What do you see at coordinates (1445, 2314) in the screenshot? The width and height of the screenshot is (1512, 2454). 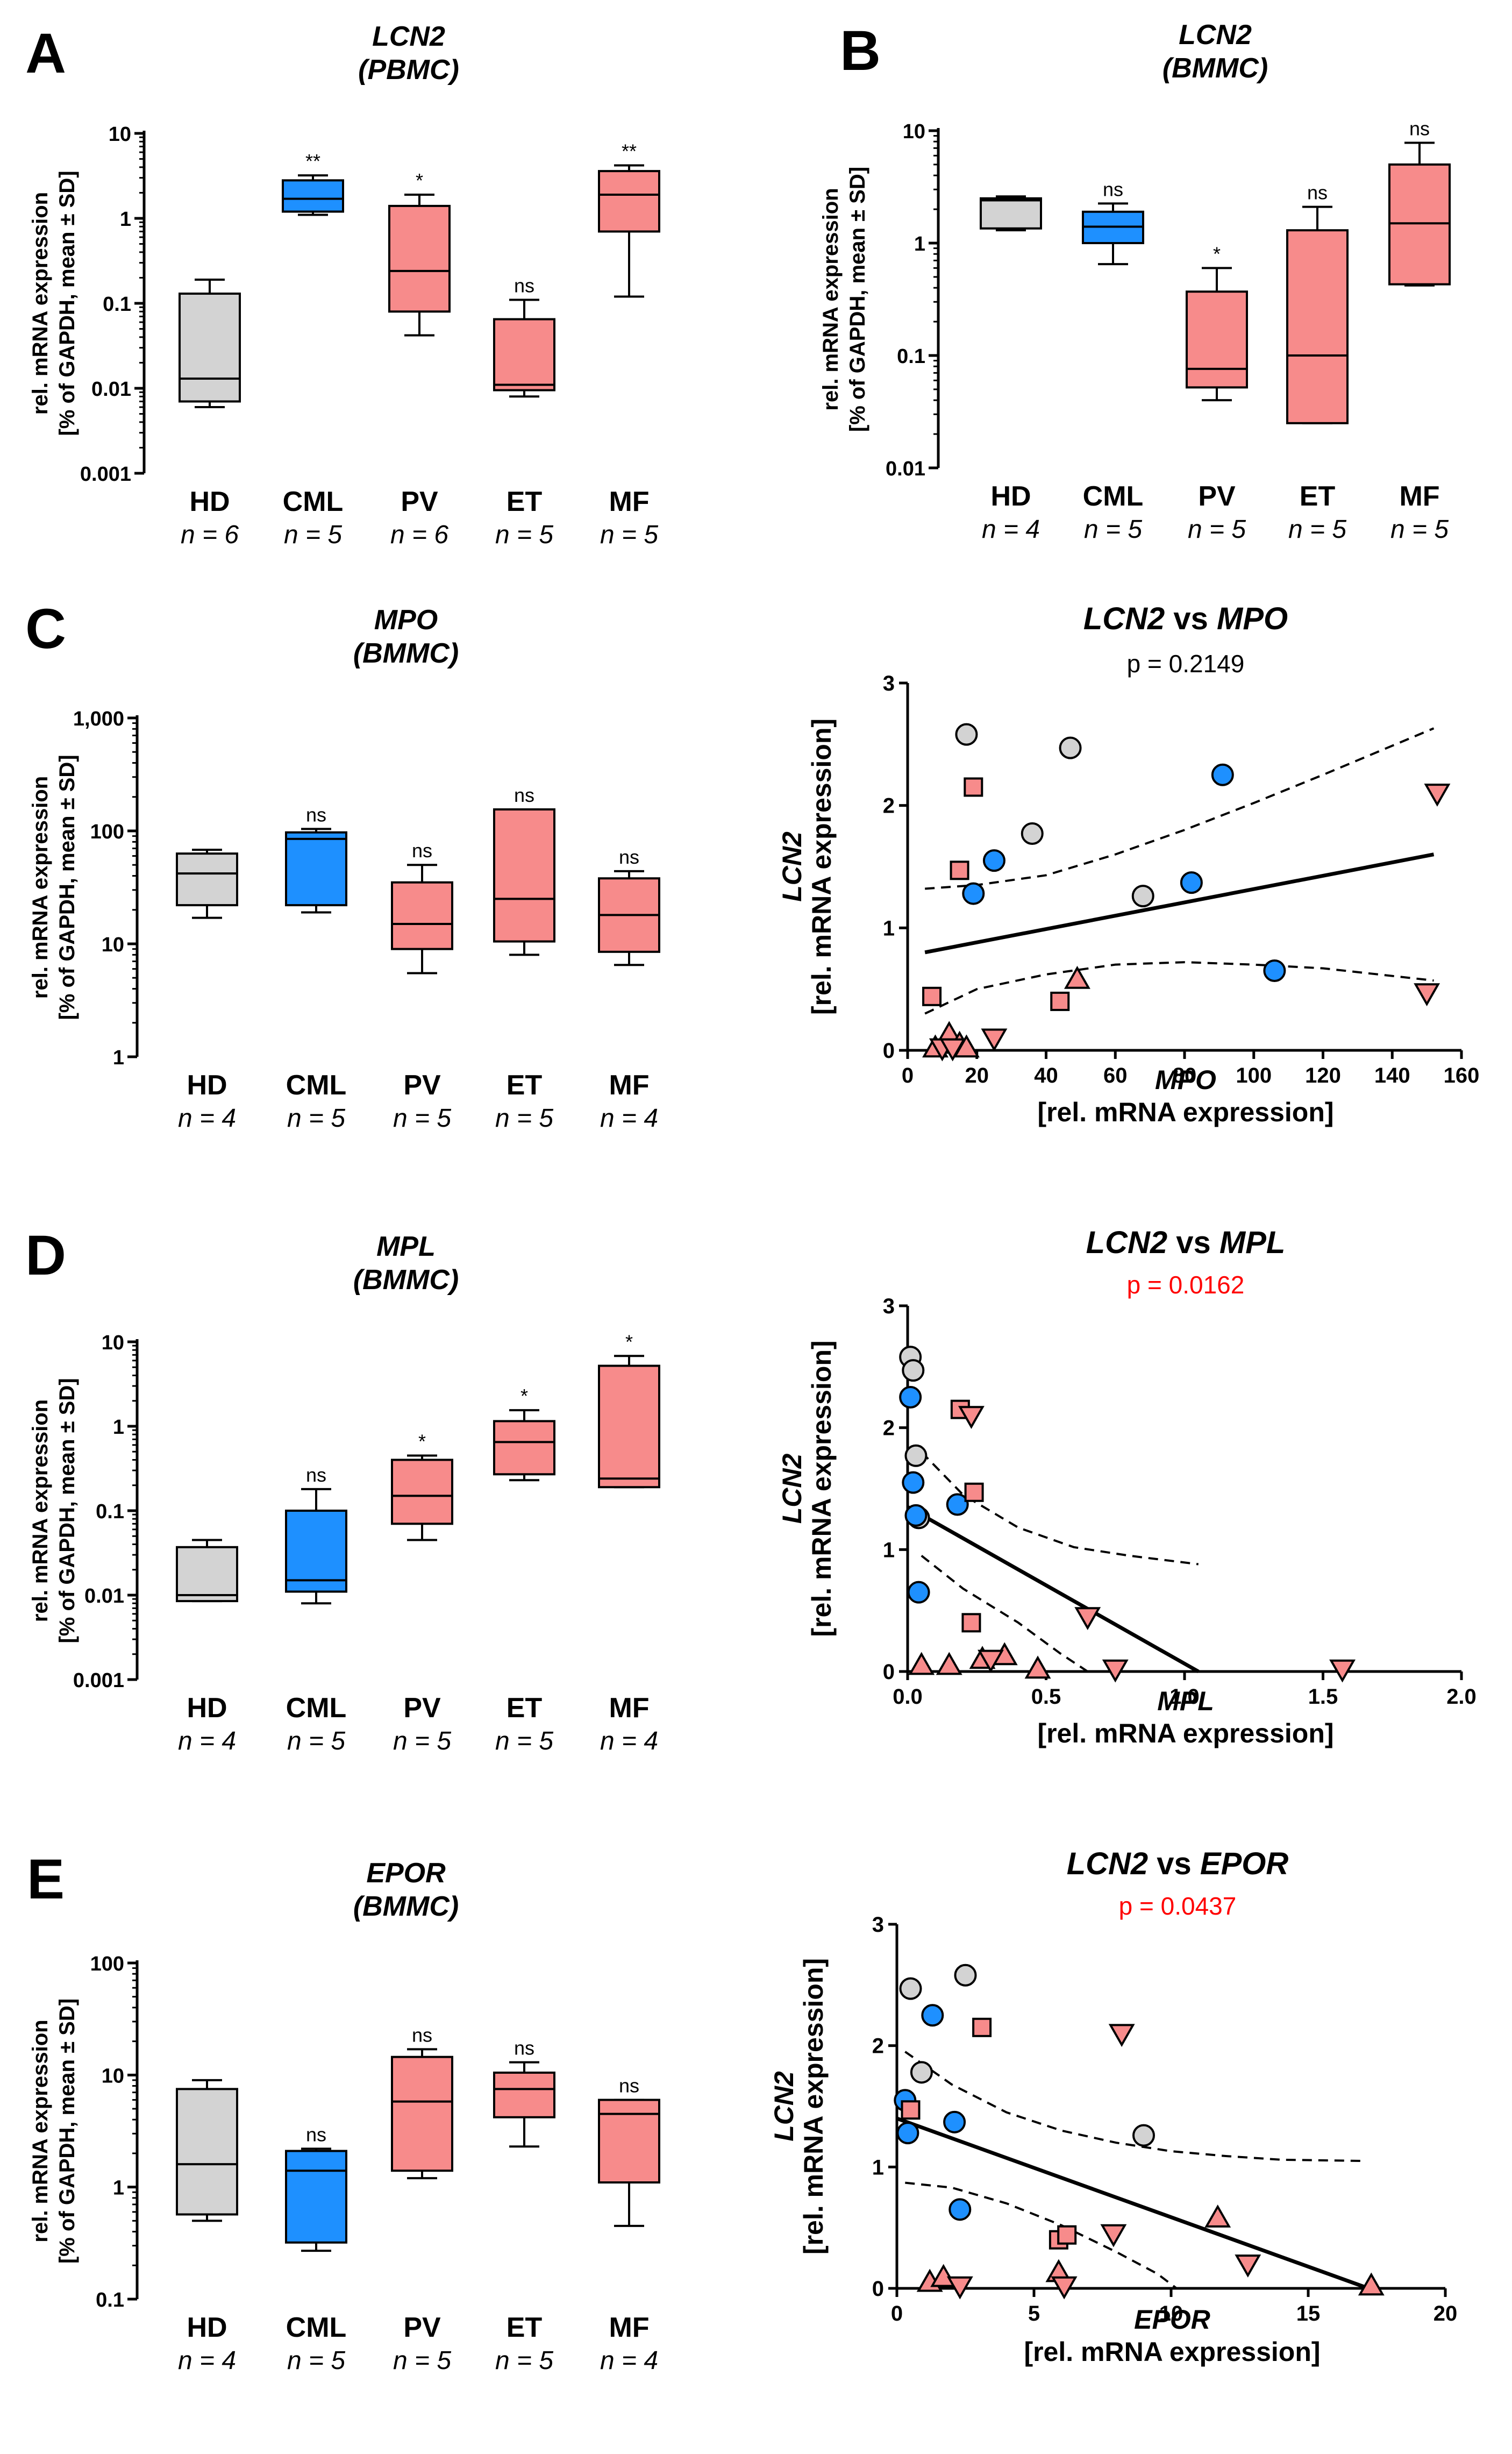 I see `x-tick-label: 20` at bounding box center [1445, 2314].